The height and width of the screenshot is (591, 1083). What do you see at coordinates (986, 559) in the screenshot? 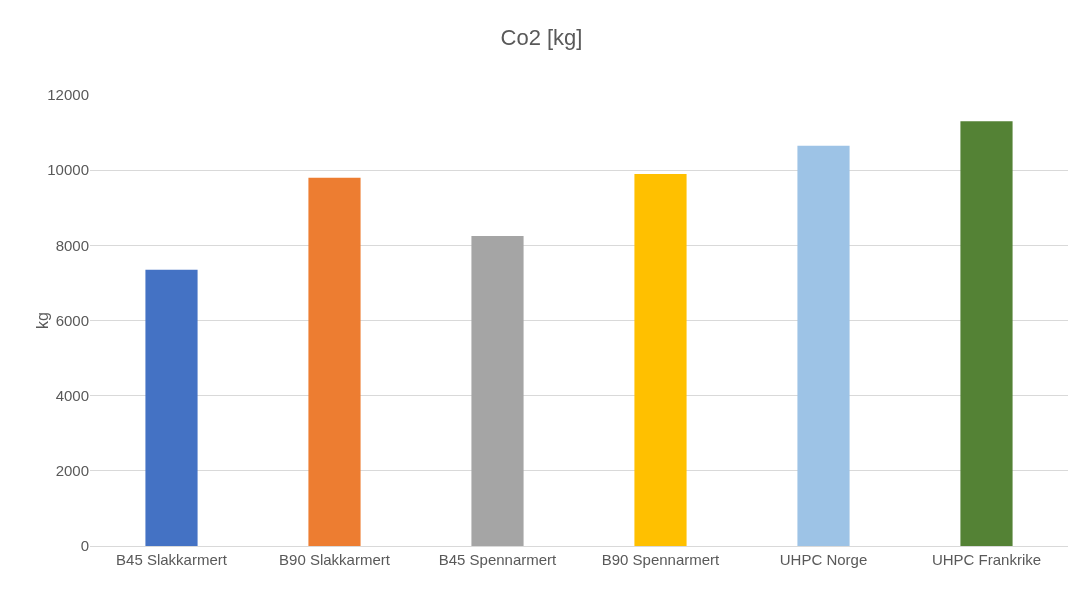
I see `x-tick-label: UHPC Frankrike` at bounding box center [986, 559].